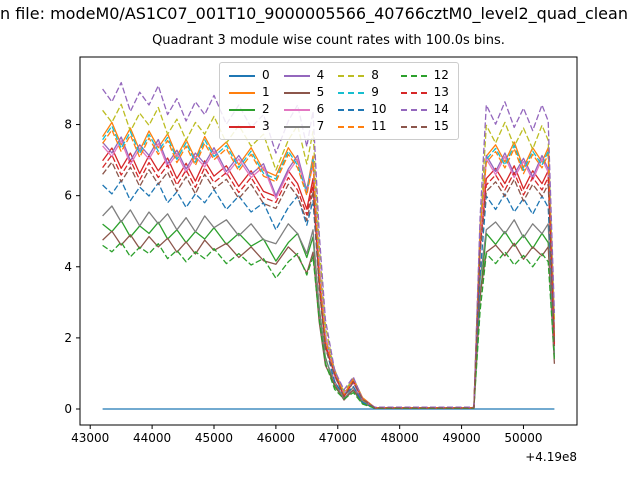 The width and height of the screenshot is (640, 480). I want to click on y-tick-label: 6, so click(68, 196).